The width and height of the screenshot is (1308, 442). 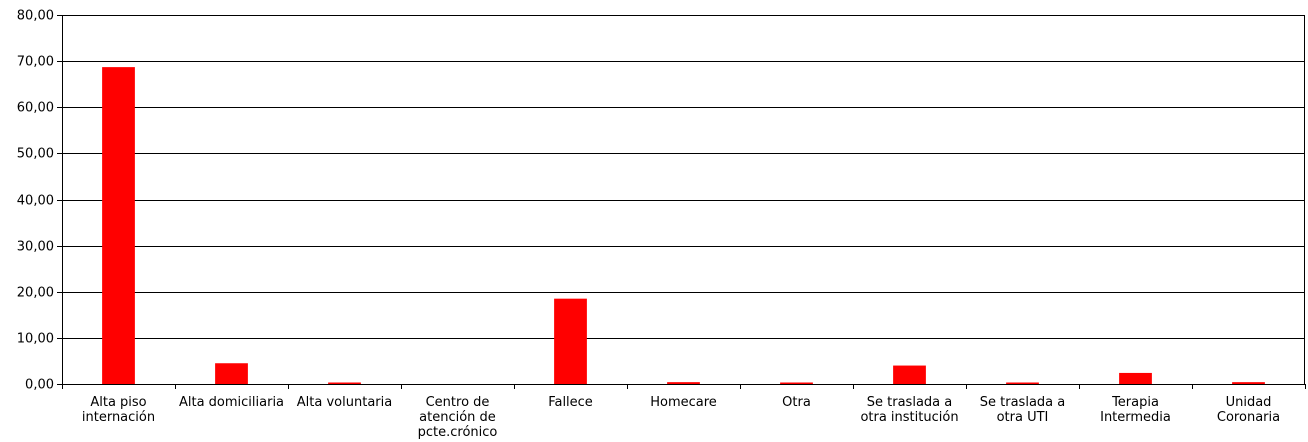 What do you see at coordinates (1135, 410) in the screenshot?
I see `x-category-label: Terapia Intermedia` at bounding box center [1135, 410].